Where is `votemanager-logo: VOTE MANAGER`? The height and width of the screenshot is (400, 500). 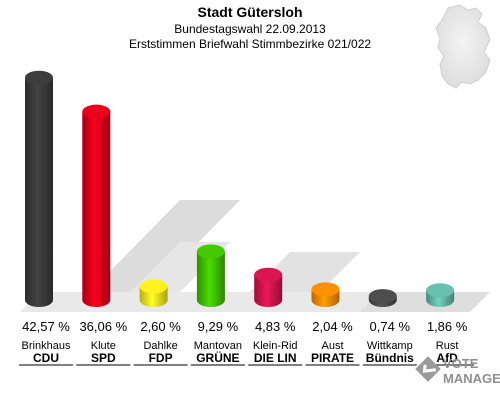 votemanager-logo: VOTE MANAGER is located at coordinates (457, 371).